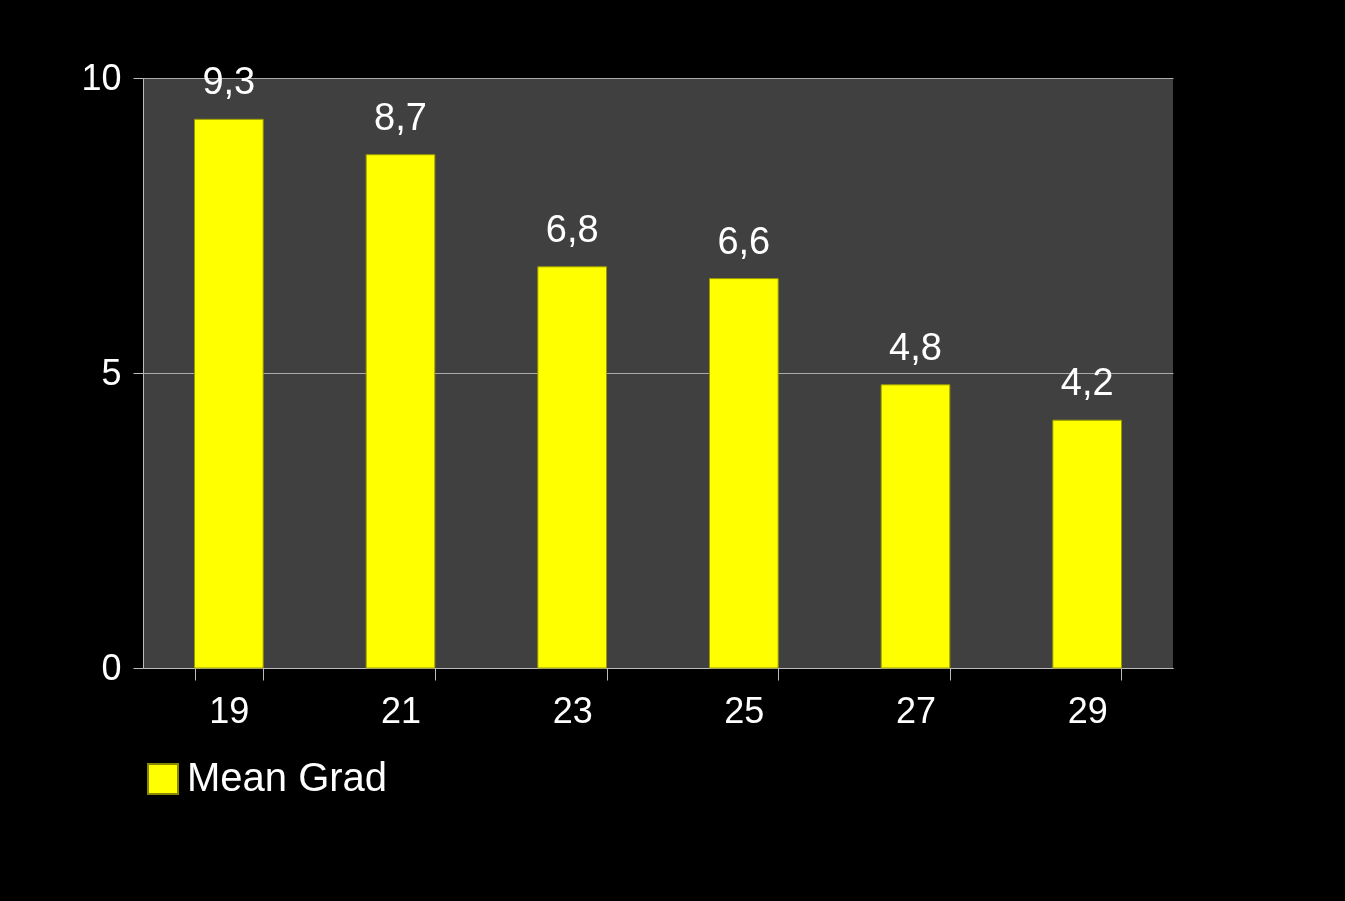 The height and width of the screenshot is (901, 1345). What do you see at coordinates (229, 710) in the screenshot?
I see `x-tick-label: 19` at bounding box center [229, 710].